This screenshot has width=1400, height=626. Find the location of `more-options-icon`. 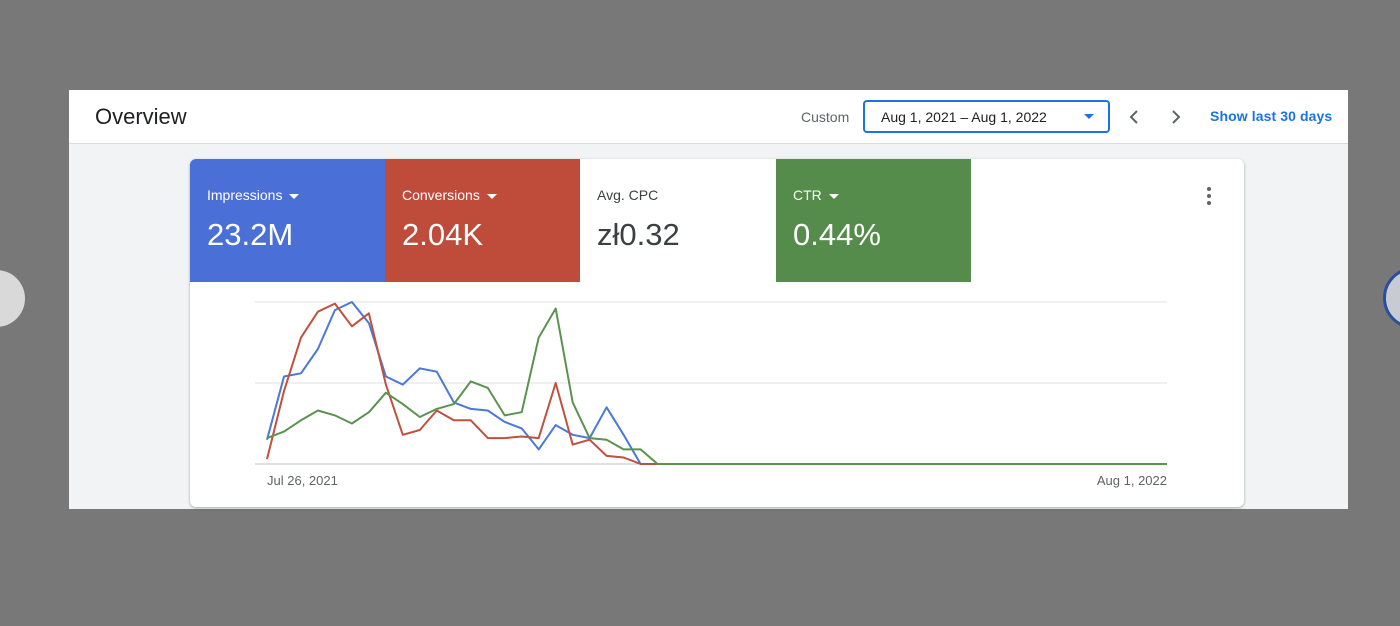

more-options-icon is located at coordinates (1209, 197).